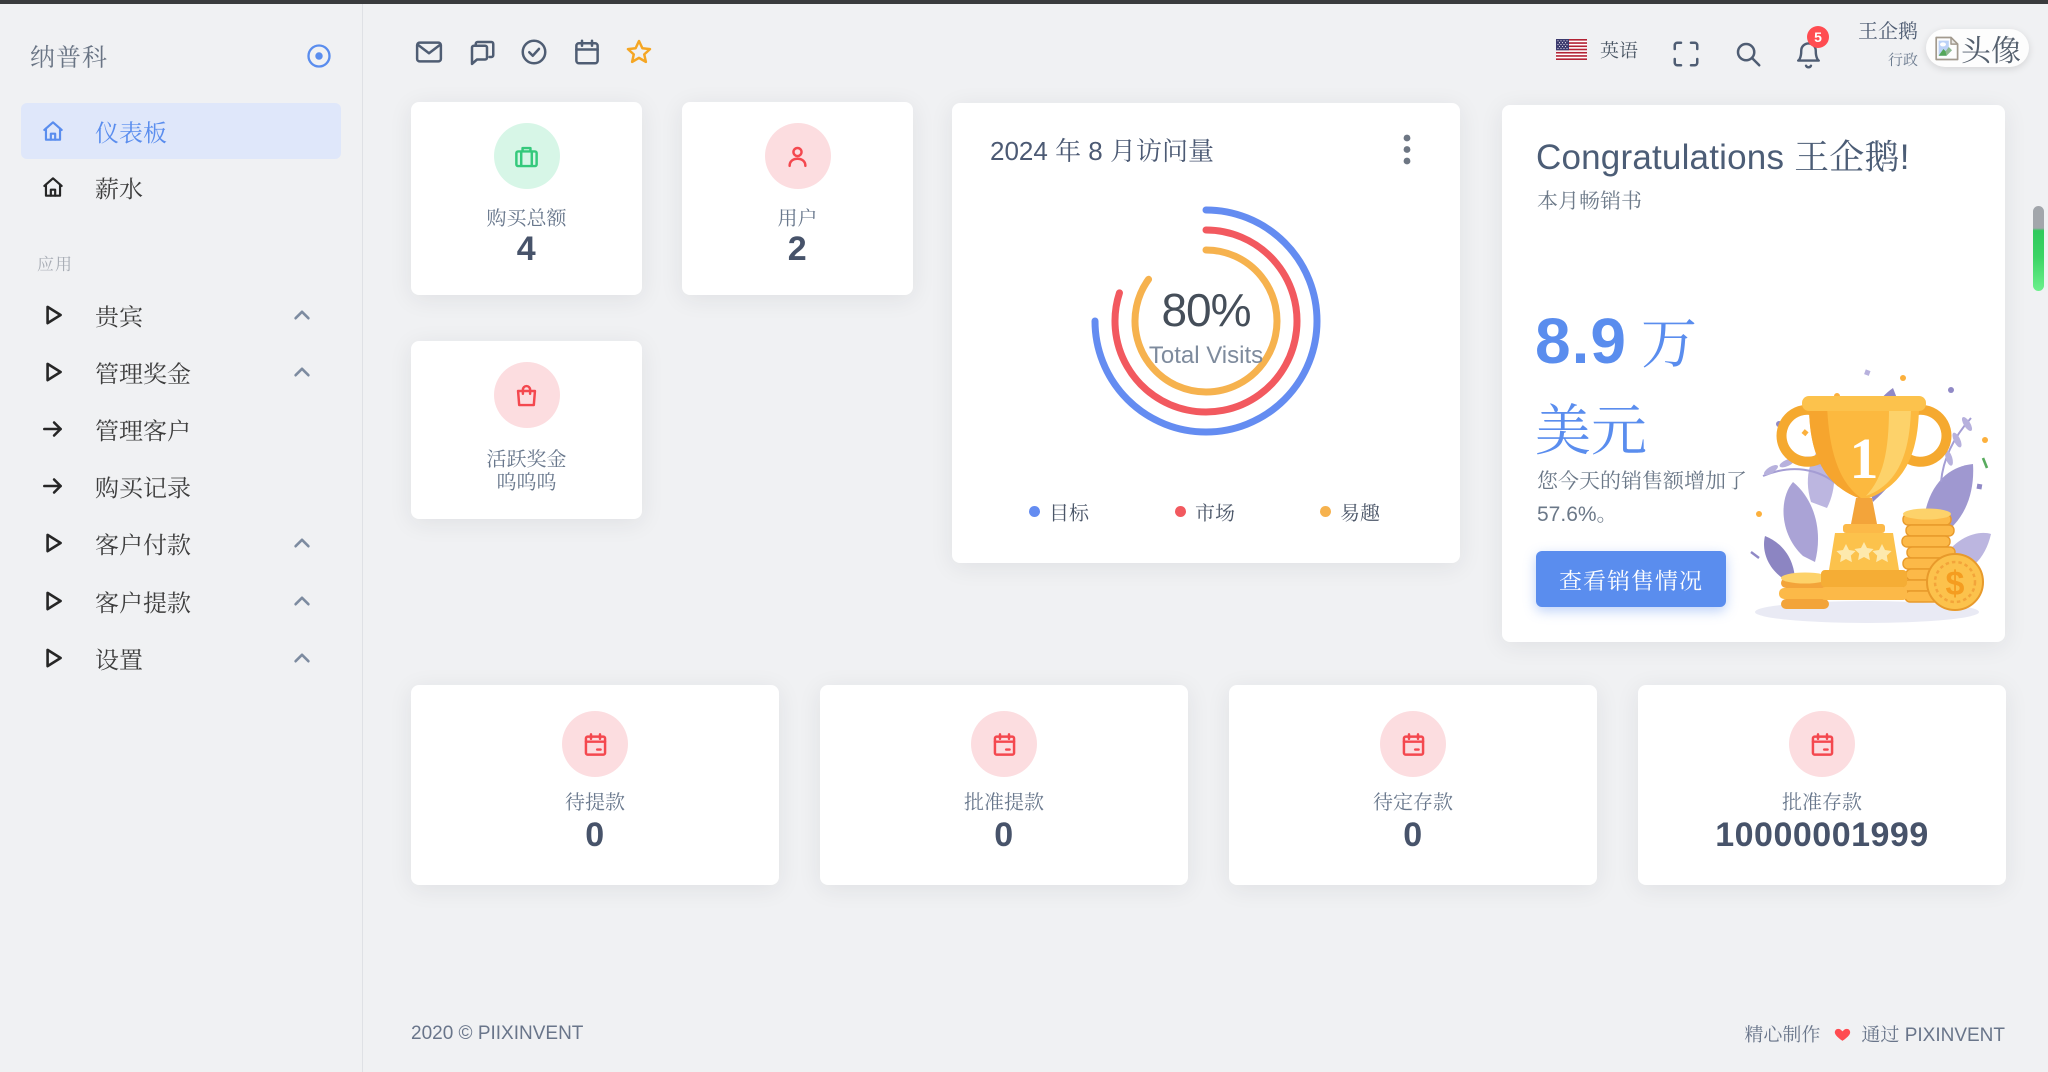 This screenshot has width=2048, height=1072. Describe the element at coordinates (1660, 157) in the screenshot. I see `congratulations-word: Congratulations` at that location.